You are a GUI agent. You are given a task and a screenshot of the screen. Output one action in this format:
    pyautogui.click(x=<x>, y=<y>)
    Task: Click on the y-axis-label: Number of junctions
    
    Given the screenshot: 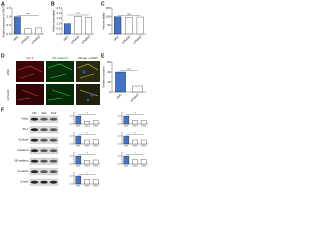 What is the action you would take?
    pyautogui.click(x=104, y=77)
    